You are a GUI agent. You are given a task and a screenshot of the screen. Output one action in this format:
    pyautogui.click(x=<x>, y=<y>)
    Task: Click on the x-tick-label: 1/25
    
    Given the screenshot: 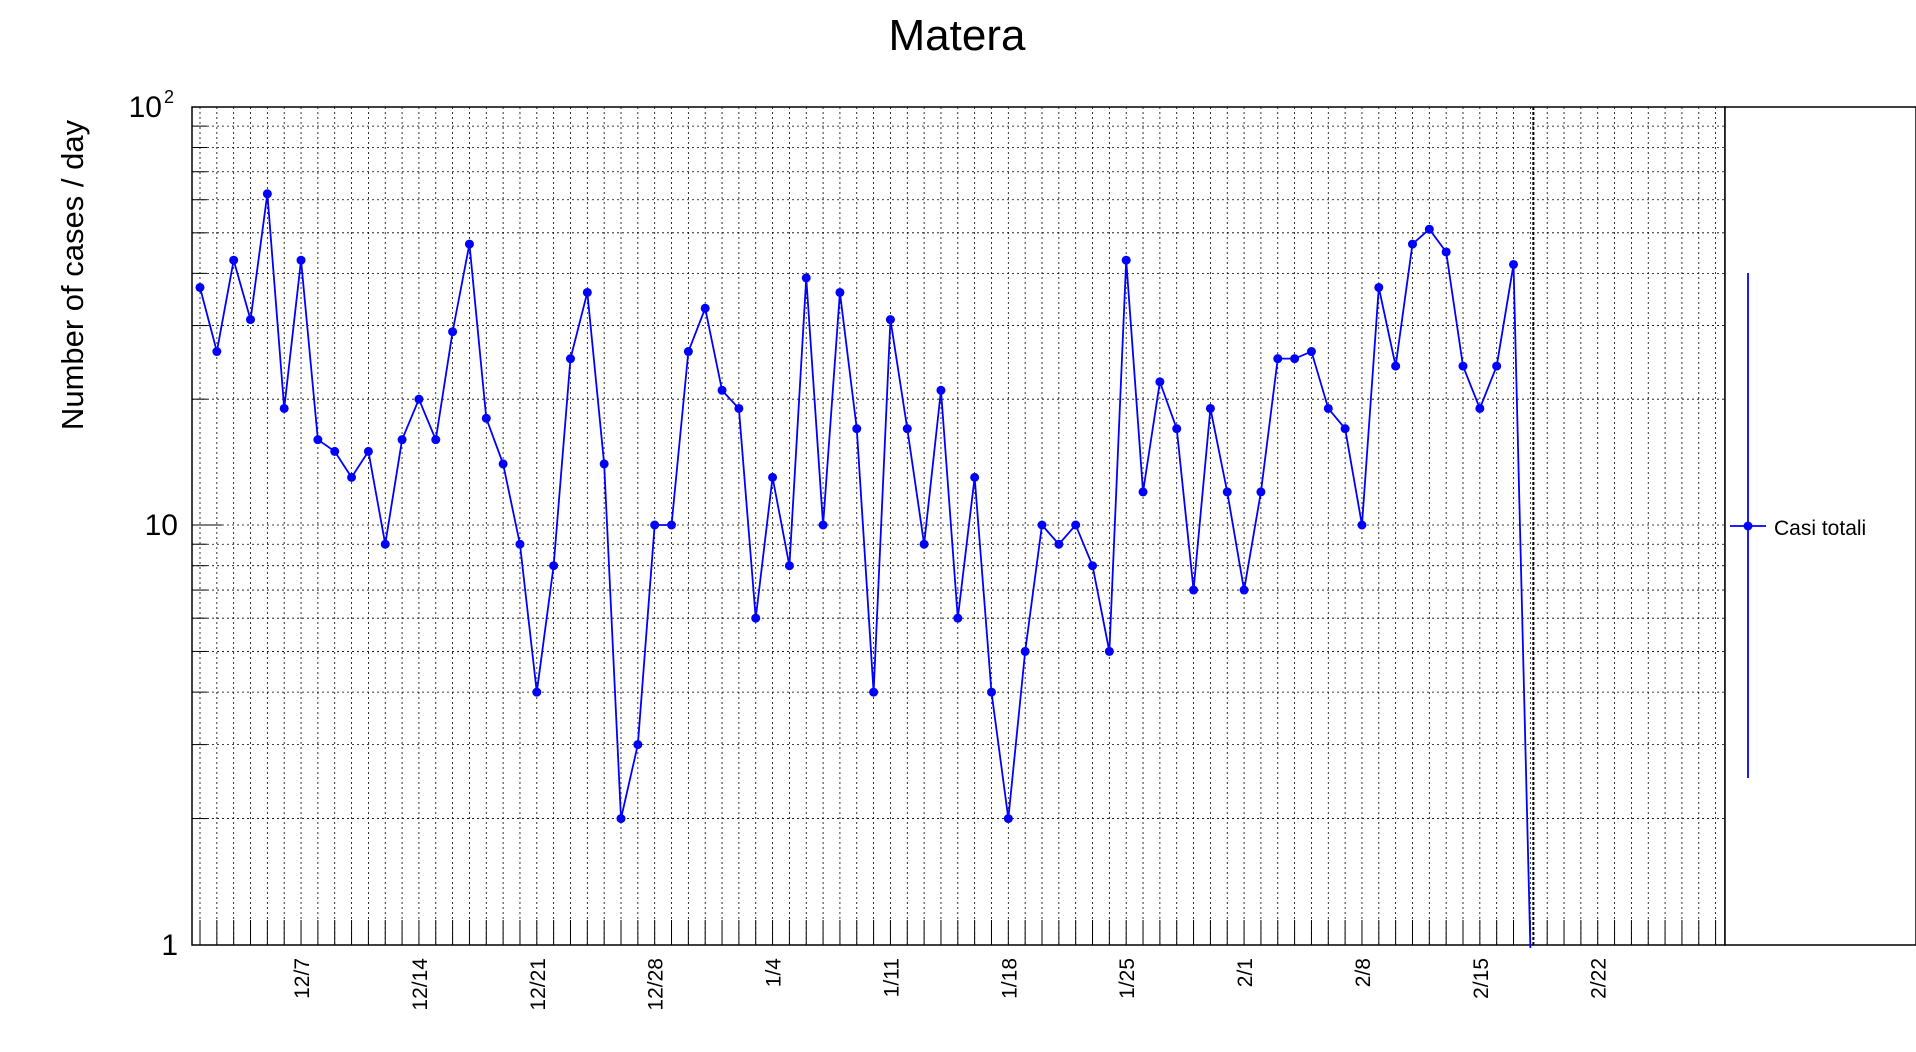 What is the action you would take?
    pyautogui.click(x=1127, y=978)
    